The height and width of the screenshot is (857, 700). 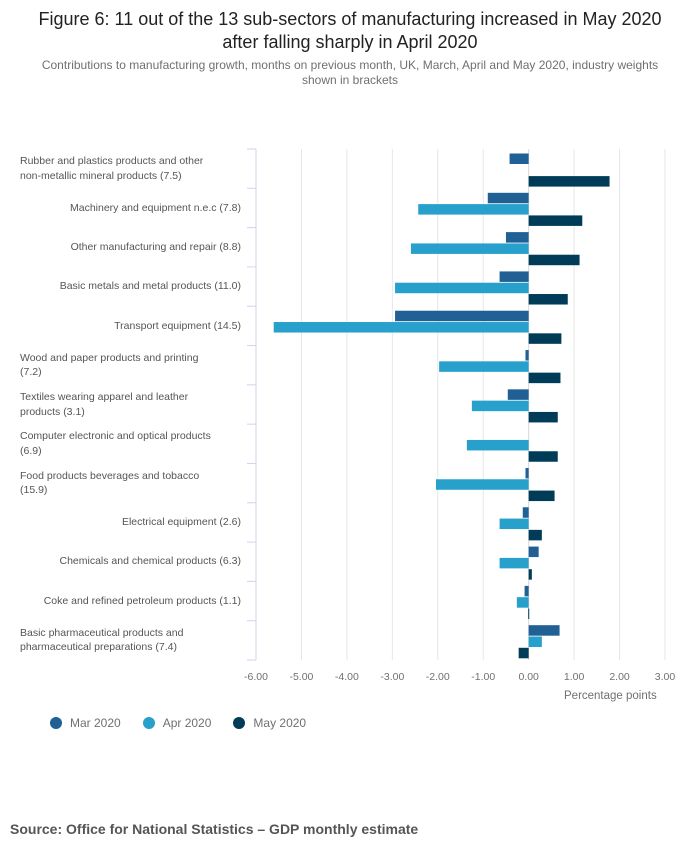 What do you see at coordinates (619, 677) in the screenshot?
I see `x-tick-label: 2.00` at bounding box center [619, 677].